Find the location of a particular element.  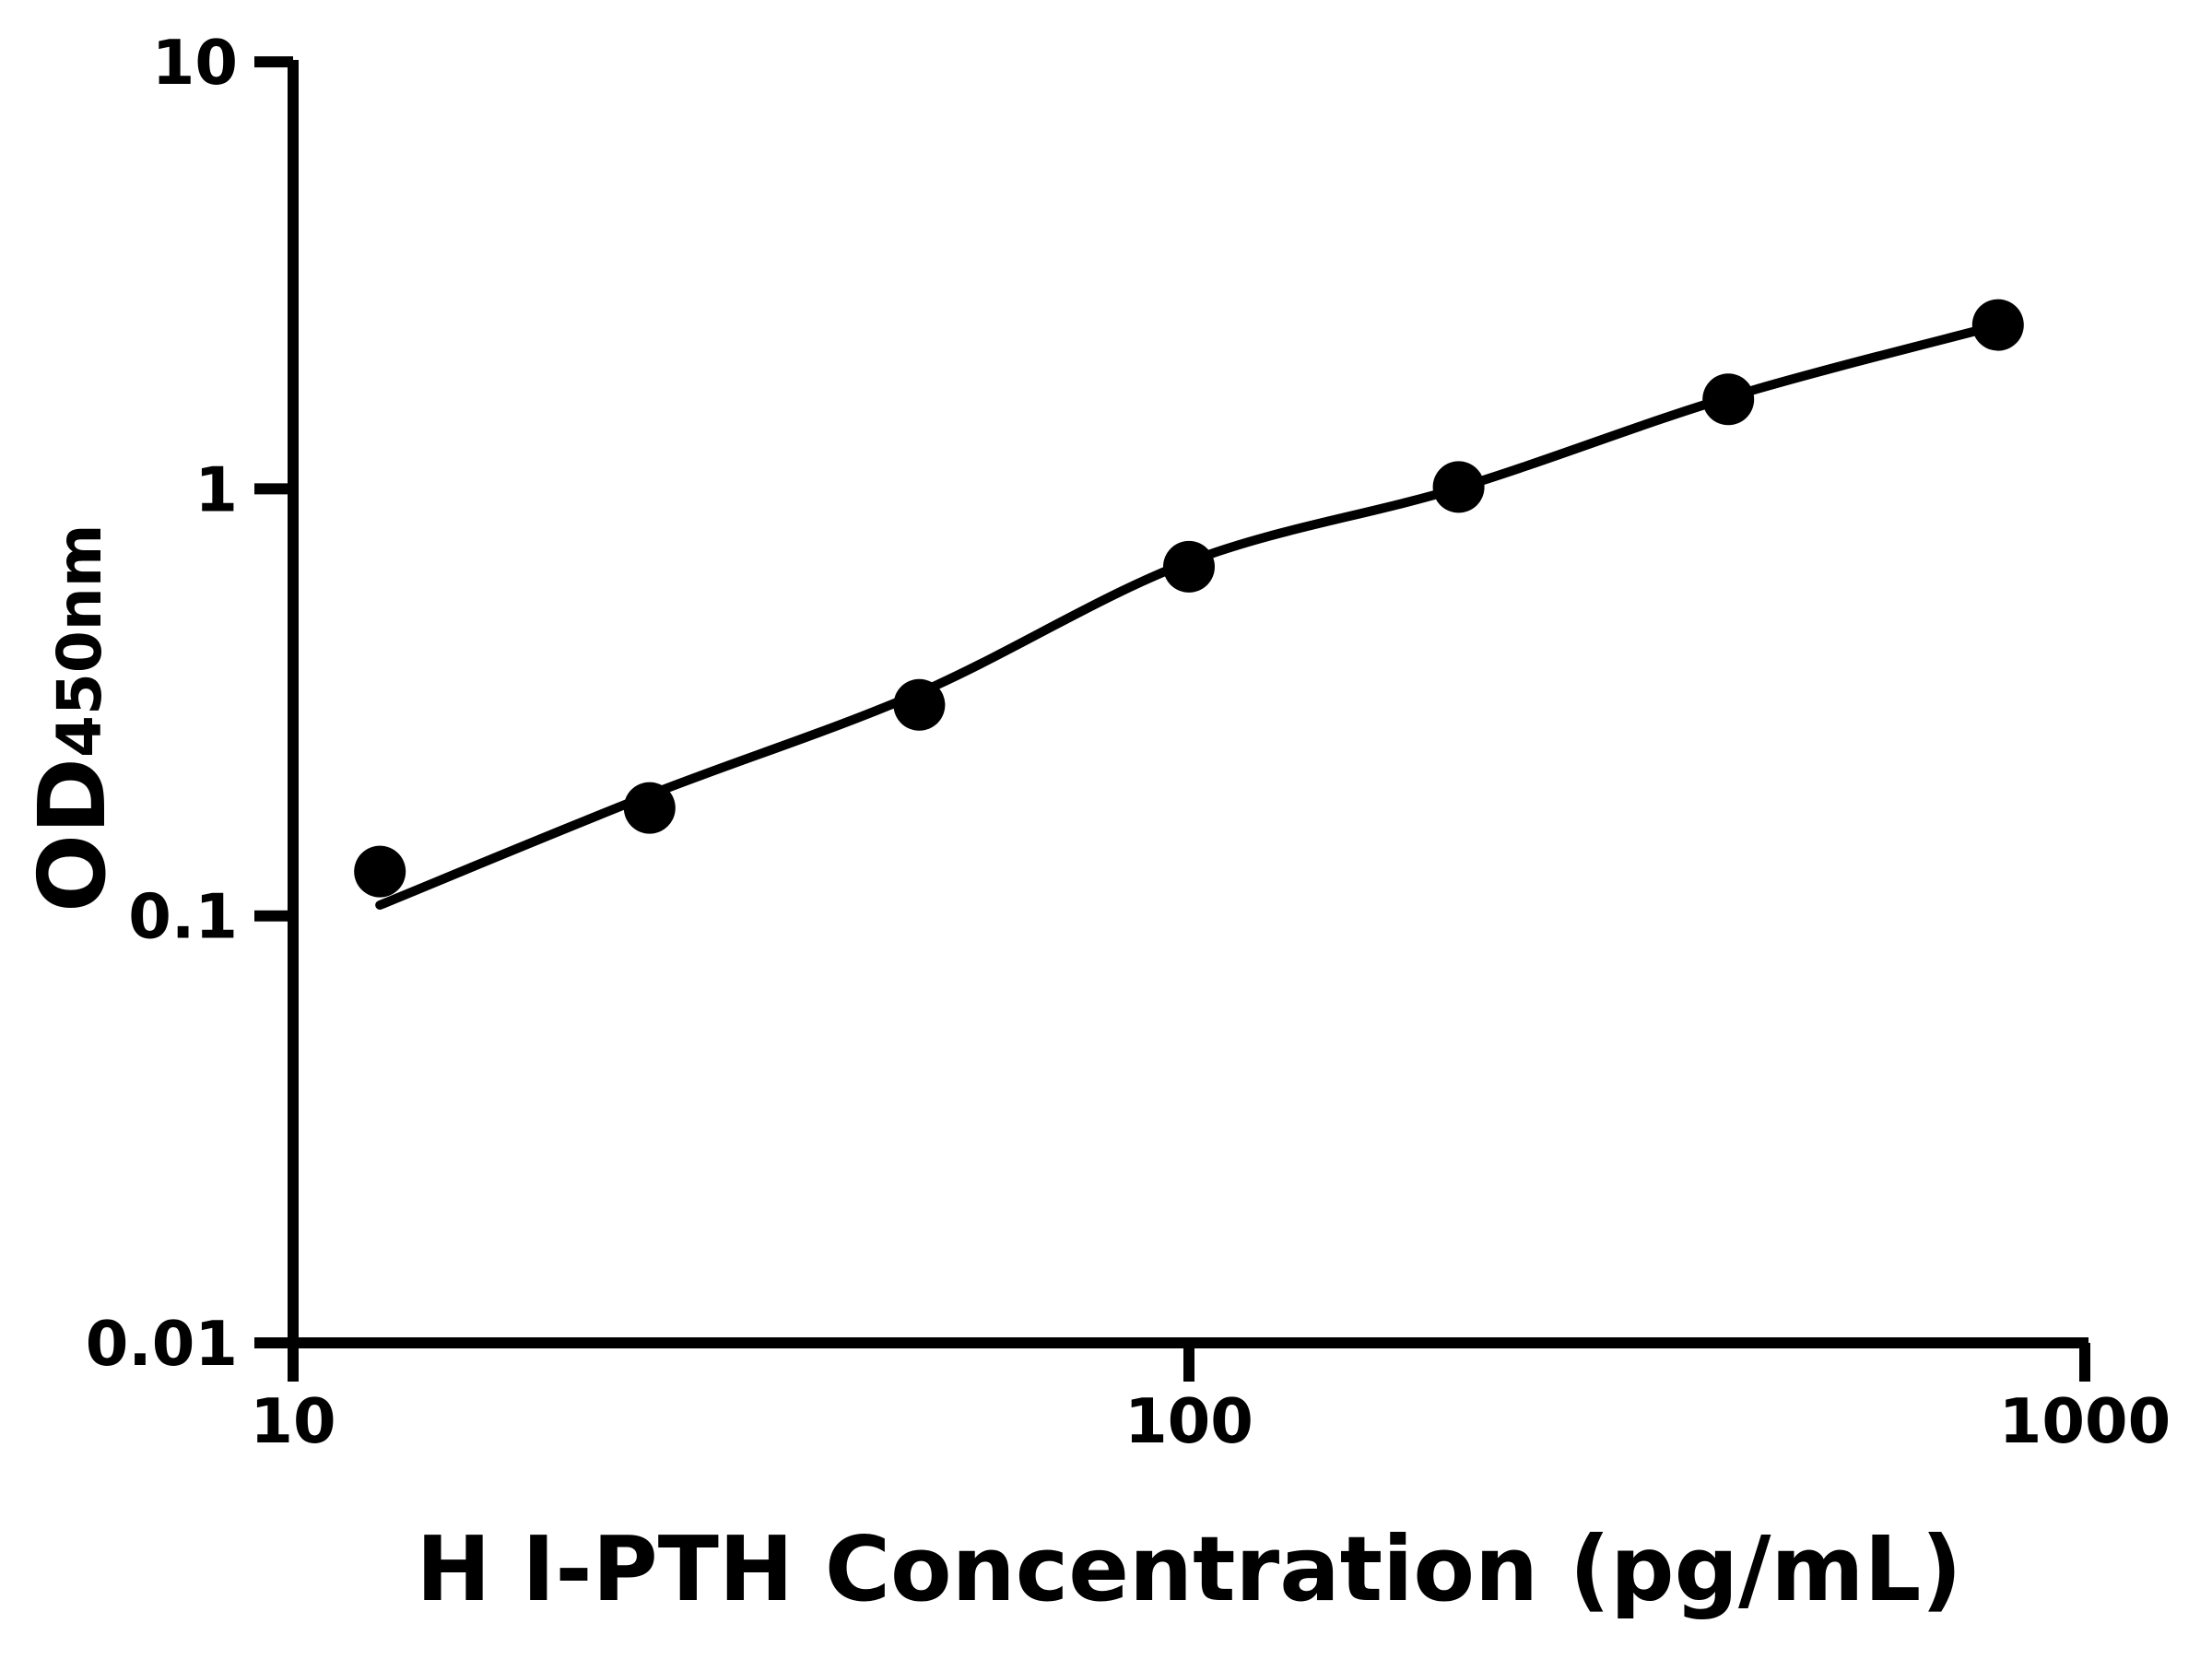

x-tick-label: 1000 is located at coordinates (2085, 1421).